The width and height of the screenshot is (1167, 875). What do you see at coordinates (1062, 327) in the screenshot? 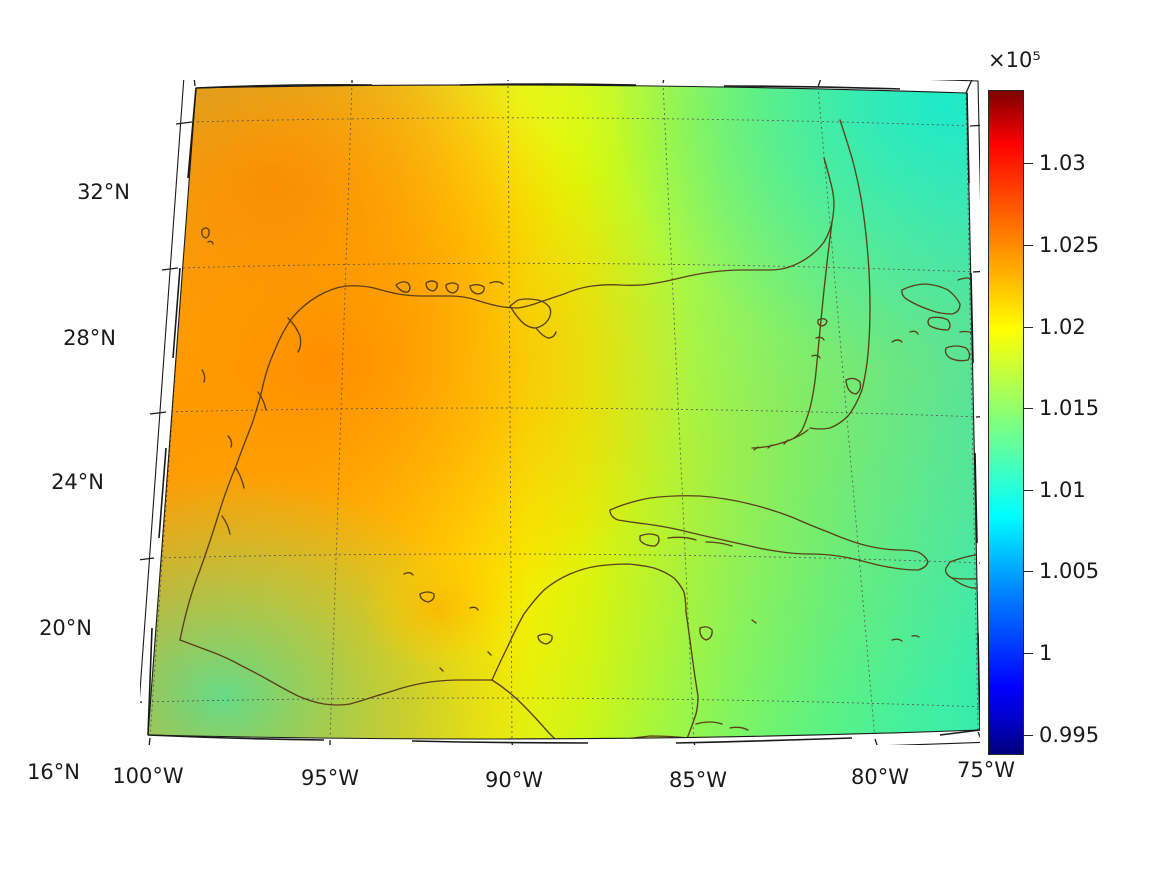
I see `colorbar-tick-label-1-02: 1.02` at bounding box center [1062, 327].